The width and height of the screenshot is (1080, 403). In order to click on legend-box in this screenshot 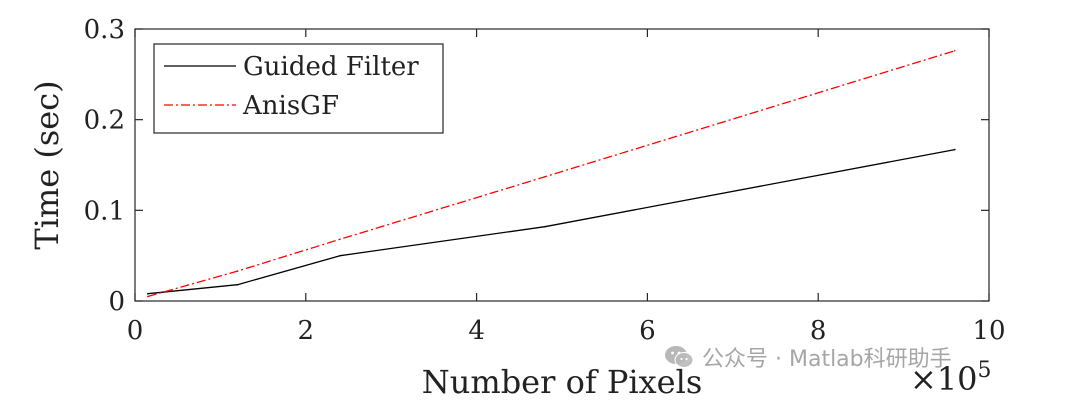, I will do `click(298, 88)`.